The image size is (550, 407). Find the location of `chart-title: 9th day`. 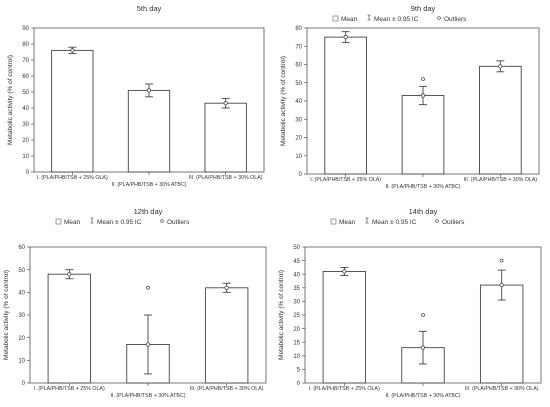

chart-title: 9th day is located at coordinates (423, 8).